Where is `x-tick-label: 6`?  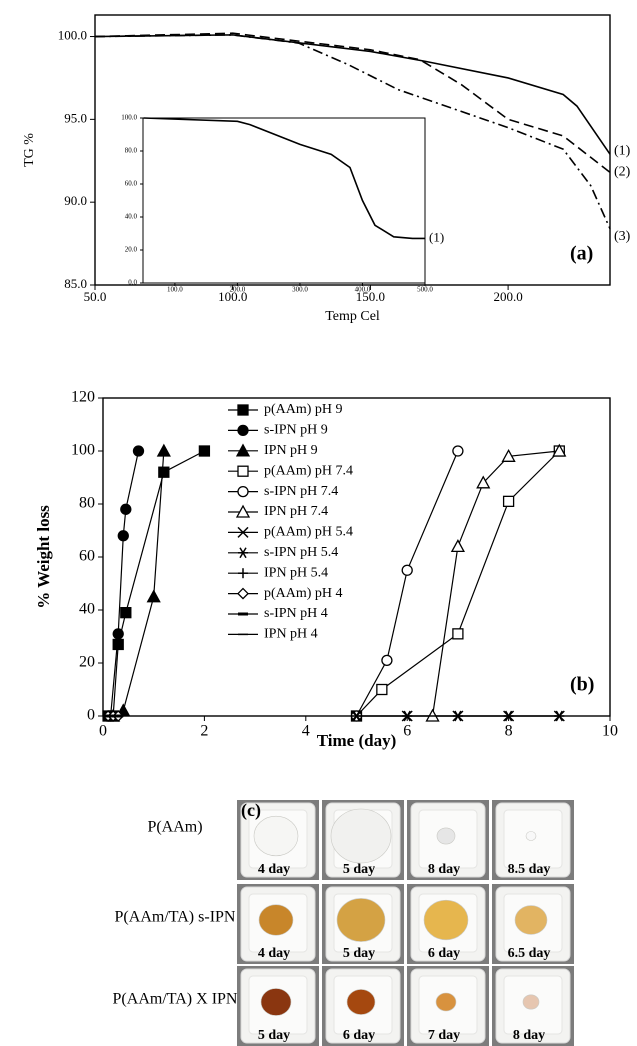 x-tick-label: 6 is located at coordinates (407, 731).